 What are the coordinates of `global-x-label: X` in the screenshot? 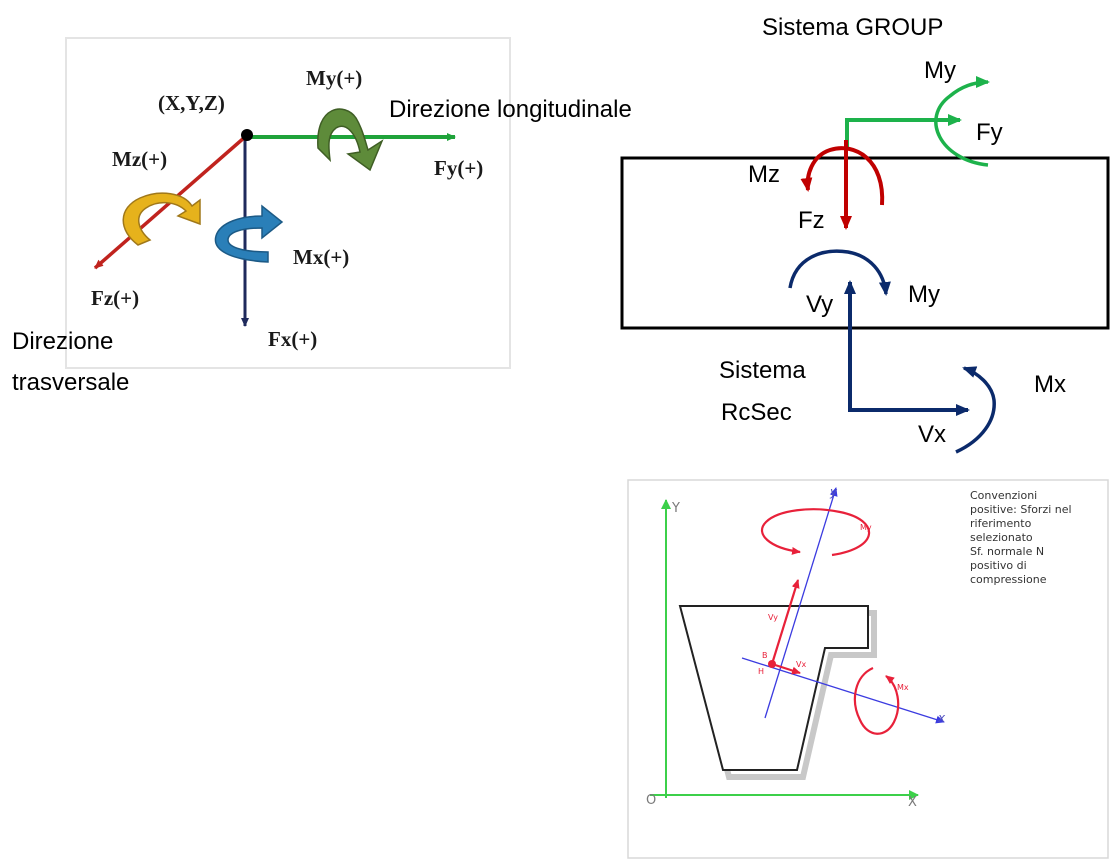 It's located at (912, 802).